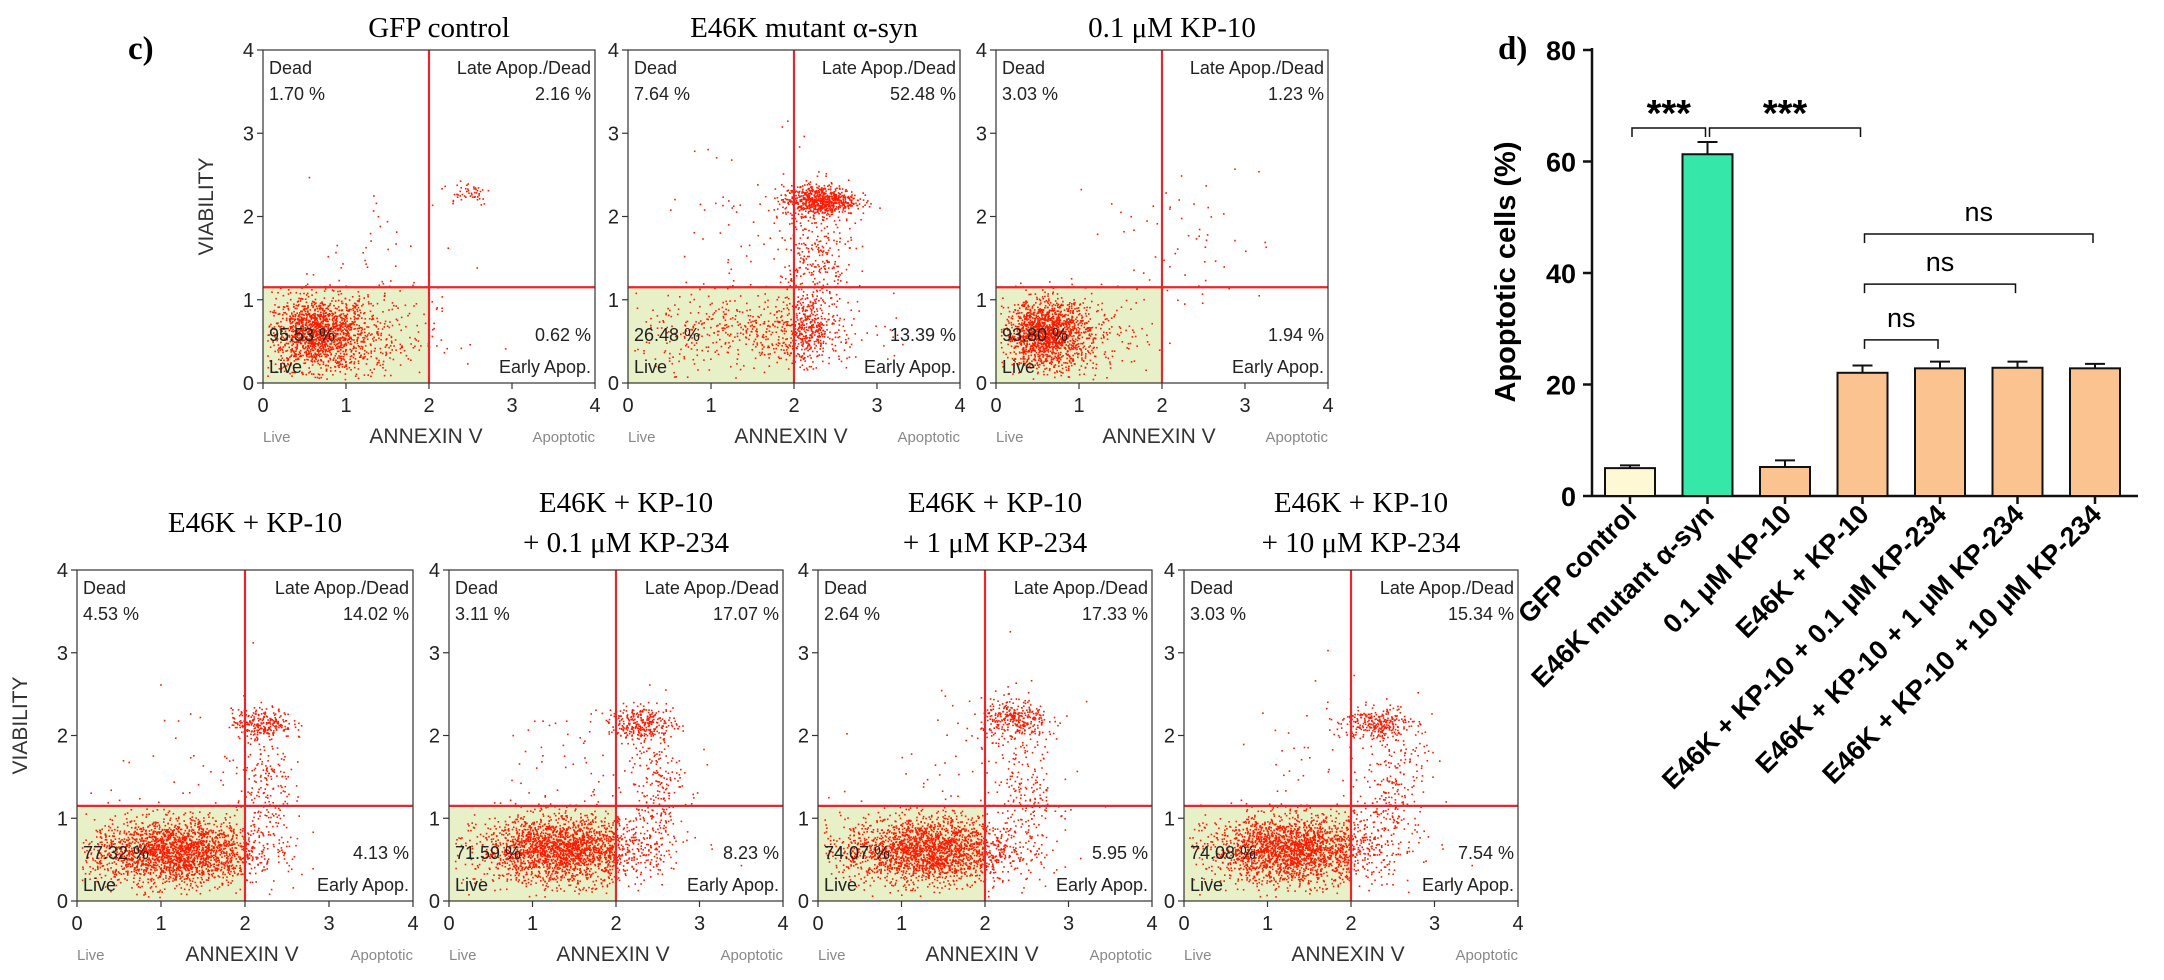 The height and width of the screenshot is (980, 2164). Describe the element at coordinates (290, 68) in the screenshot. I see `quadrant-dead-label: Dead` at that location.